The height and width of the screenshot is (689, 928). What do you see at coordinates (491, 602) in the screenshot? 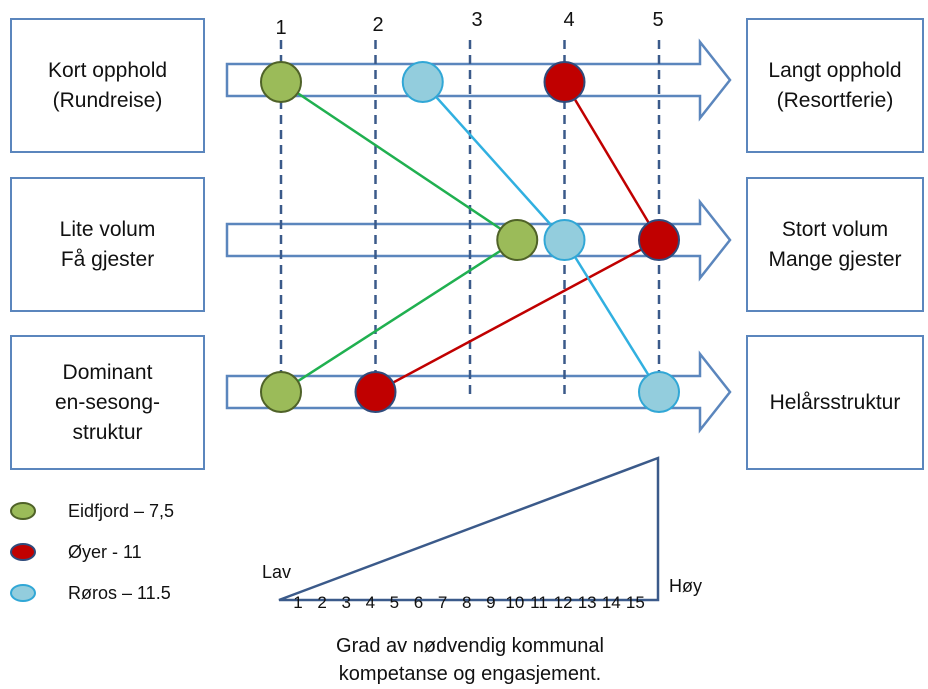
I see `scale-number: 9` at bounding box center [491, 602].